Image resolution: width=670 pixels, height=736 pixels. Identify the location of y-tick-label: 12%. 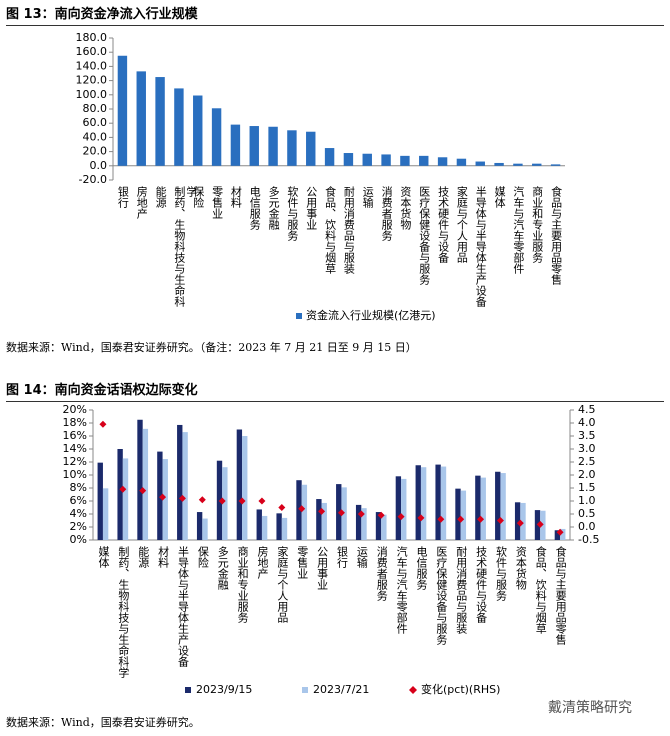
(75, 461).